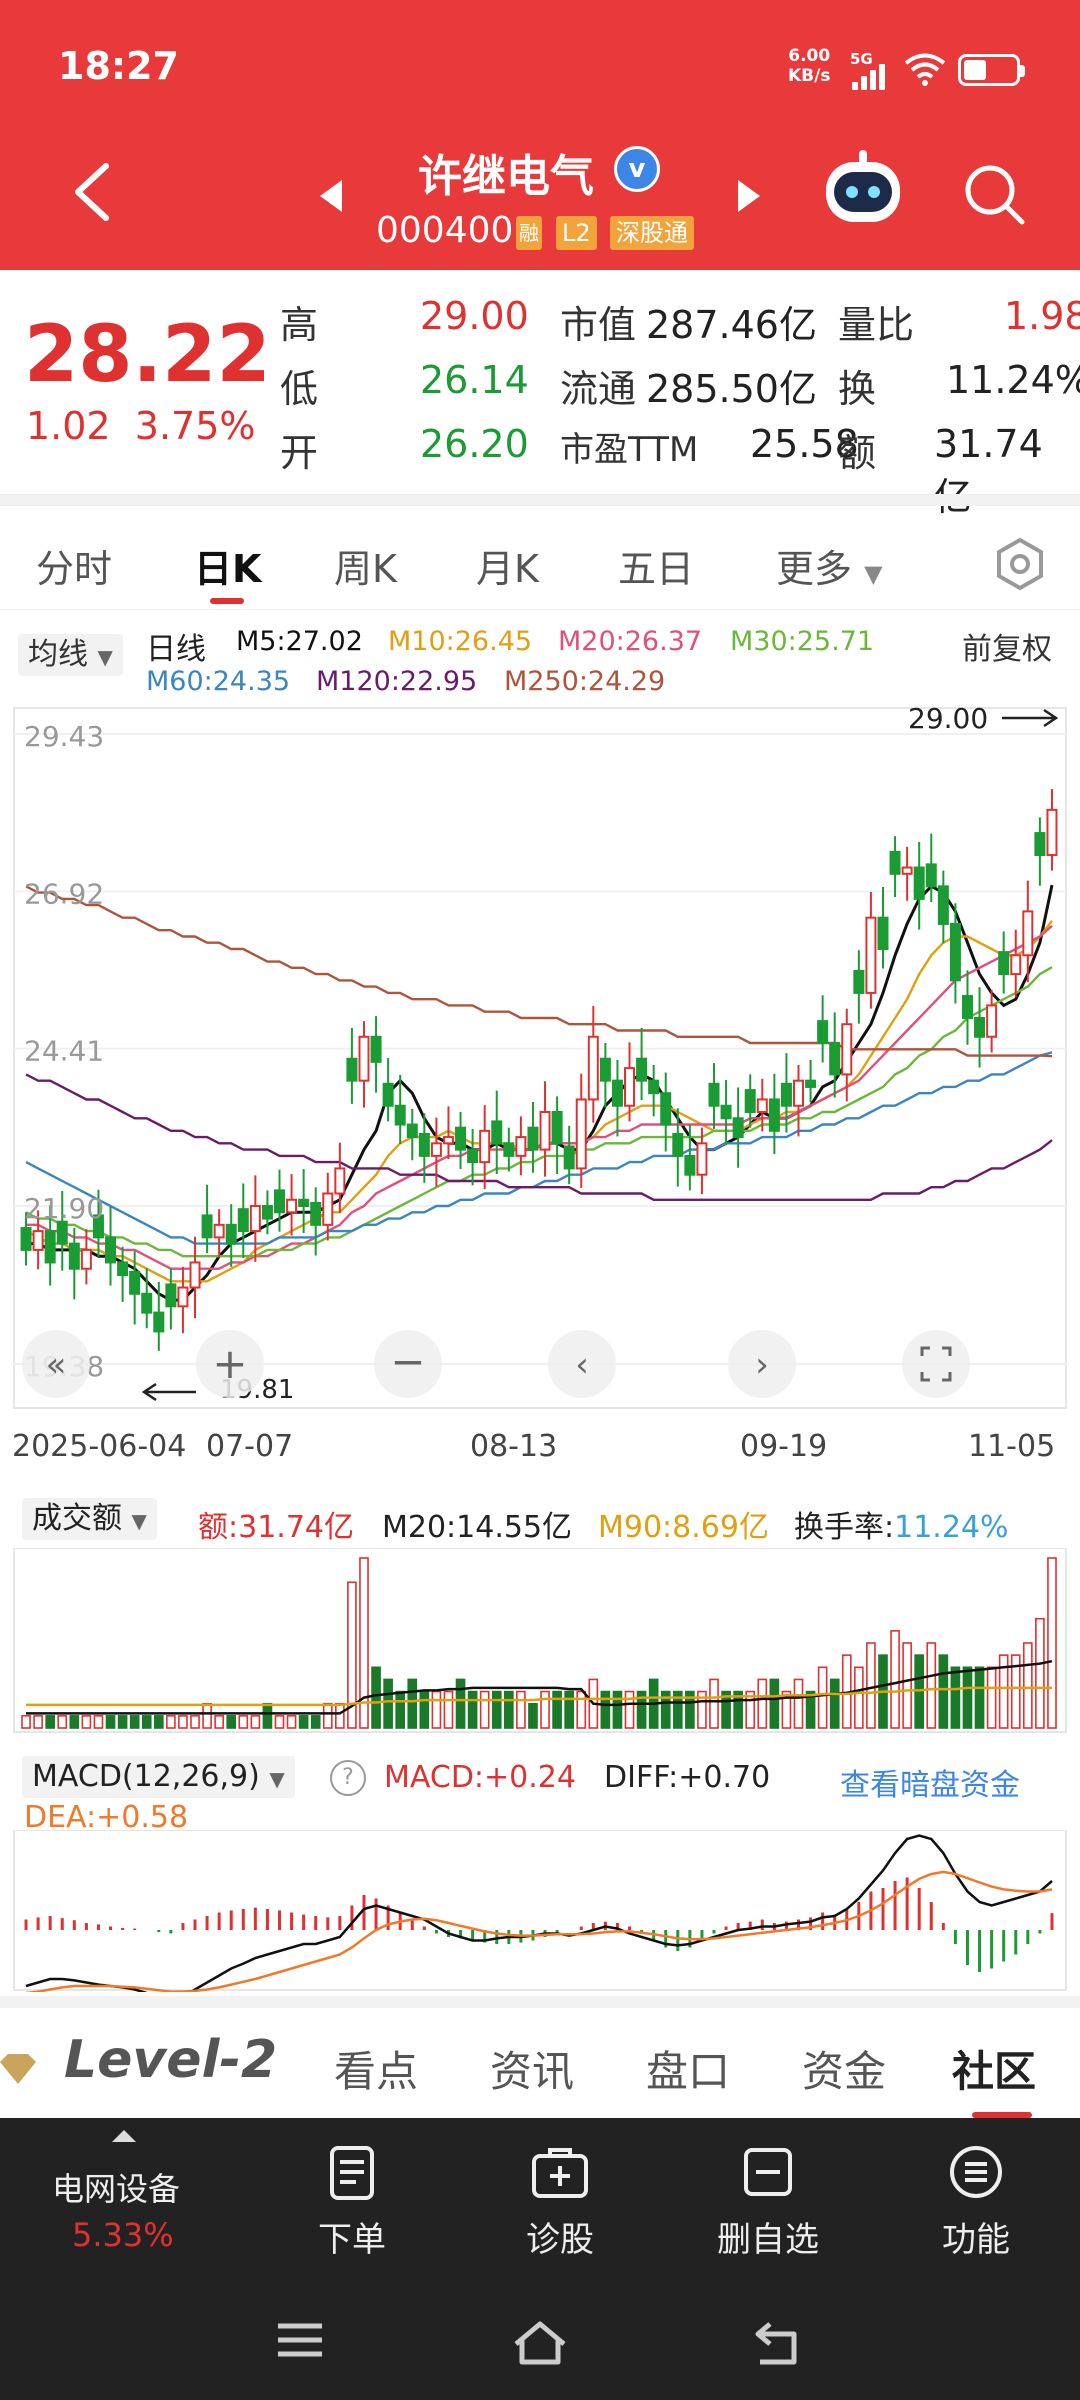 The width and height of the screenshot is (1080, 2400). What do you see at coordinates (228, 569) in the screenshot?
I see `tab-daily-k: 日K` at bounding box center [228, 569].